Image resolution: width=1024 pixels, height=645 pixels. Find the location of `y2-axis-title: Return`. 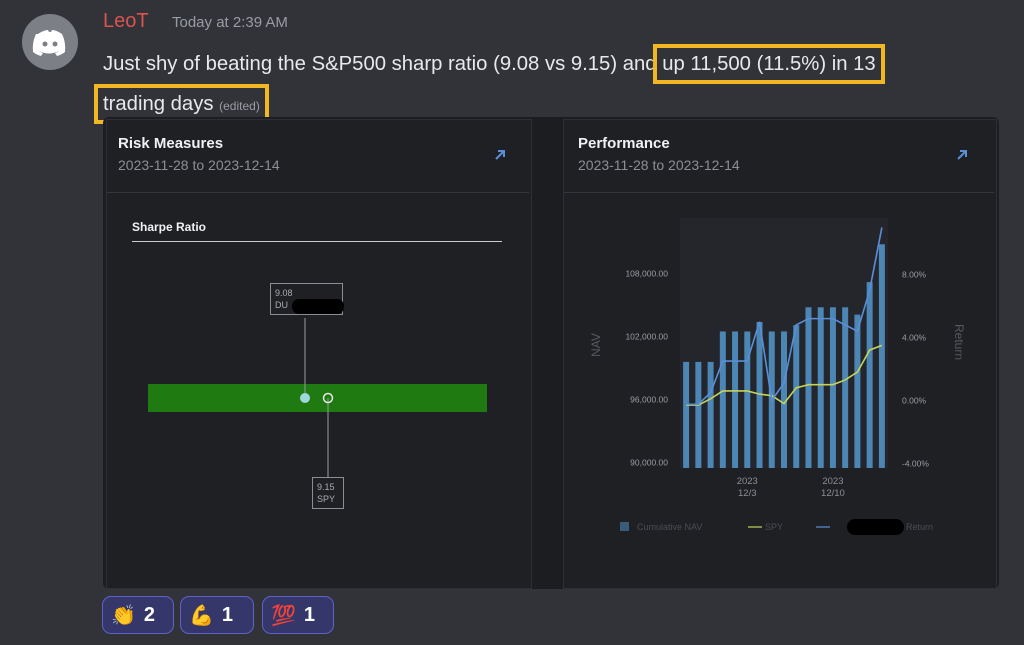

y2-axis-title: Return is located at coordinates (959, 342).